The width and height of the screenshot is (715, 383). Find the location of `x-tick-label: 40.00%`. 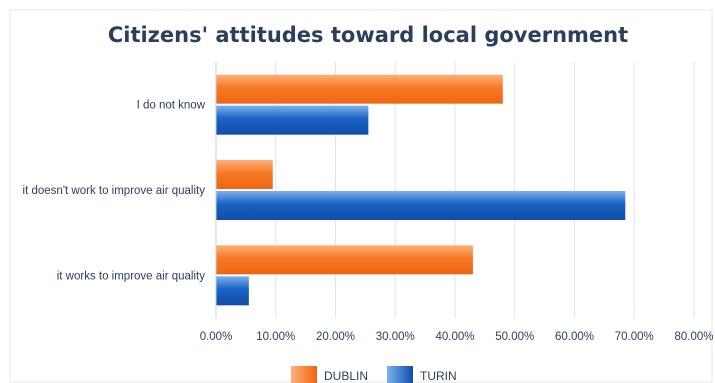

x-tick-label: 40.00% is located at coordinates (454, 337).